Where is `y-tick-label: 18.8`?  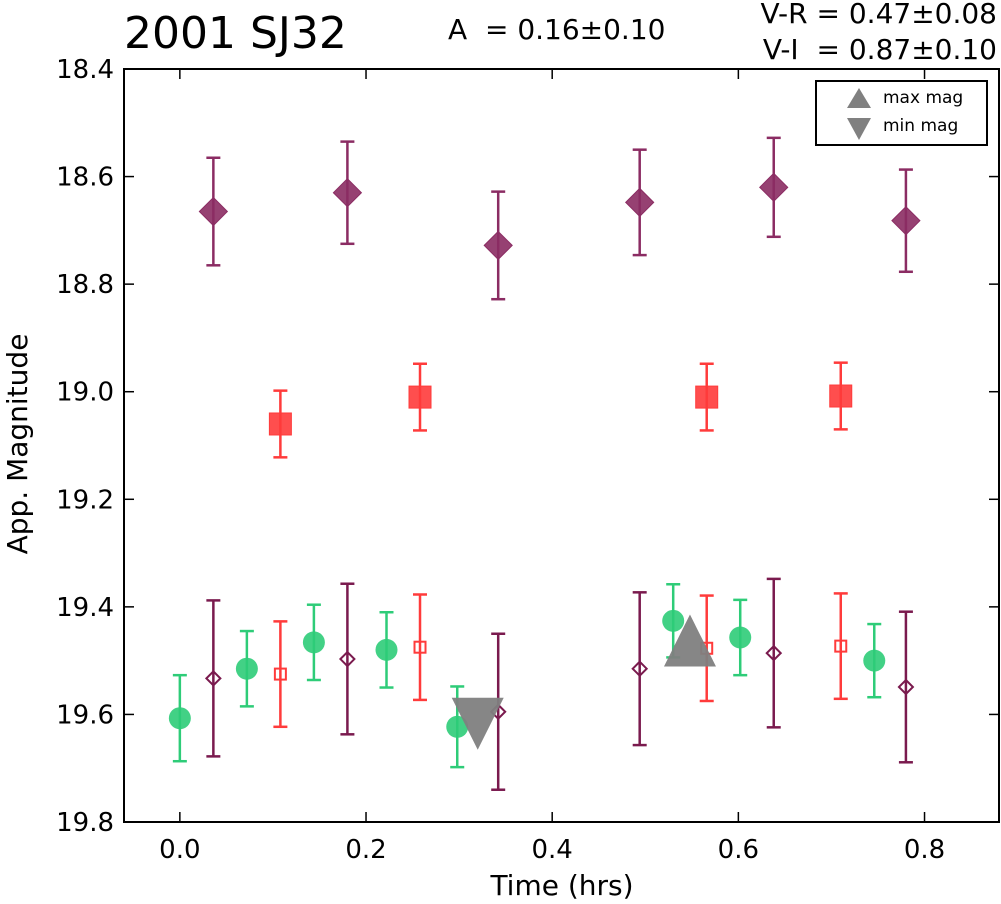
y-tick-label: 18.8 is located at coordinates (85, 285).